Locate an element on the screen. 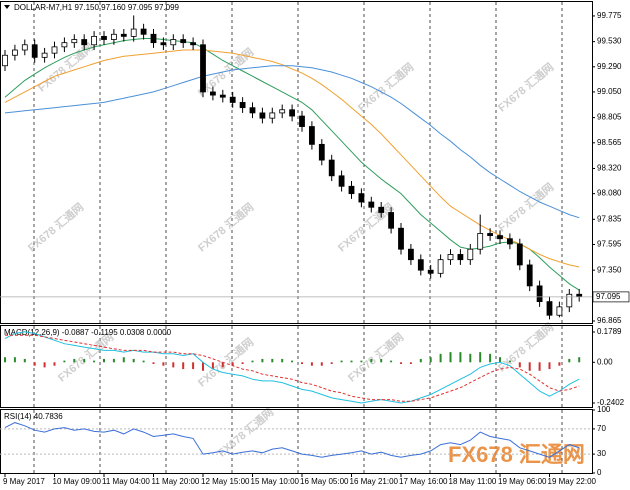 This screenshot has height=490, width=630. y-tick-label: 0.00 is located at coordinates (605, 361).